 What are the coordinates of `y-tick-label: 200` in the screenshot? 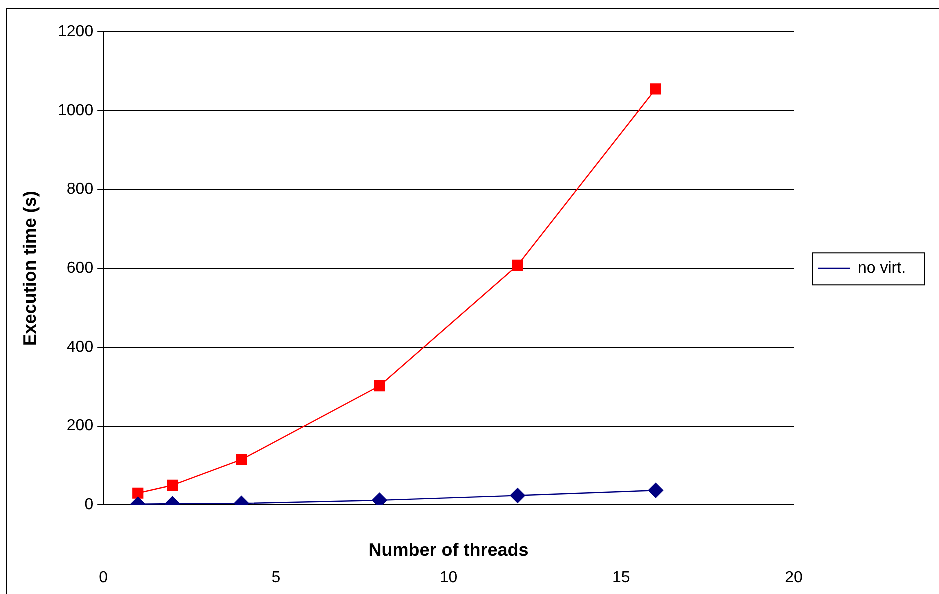 It's located at (80, 426).